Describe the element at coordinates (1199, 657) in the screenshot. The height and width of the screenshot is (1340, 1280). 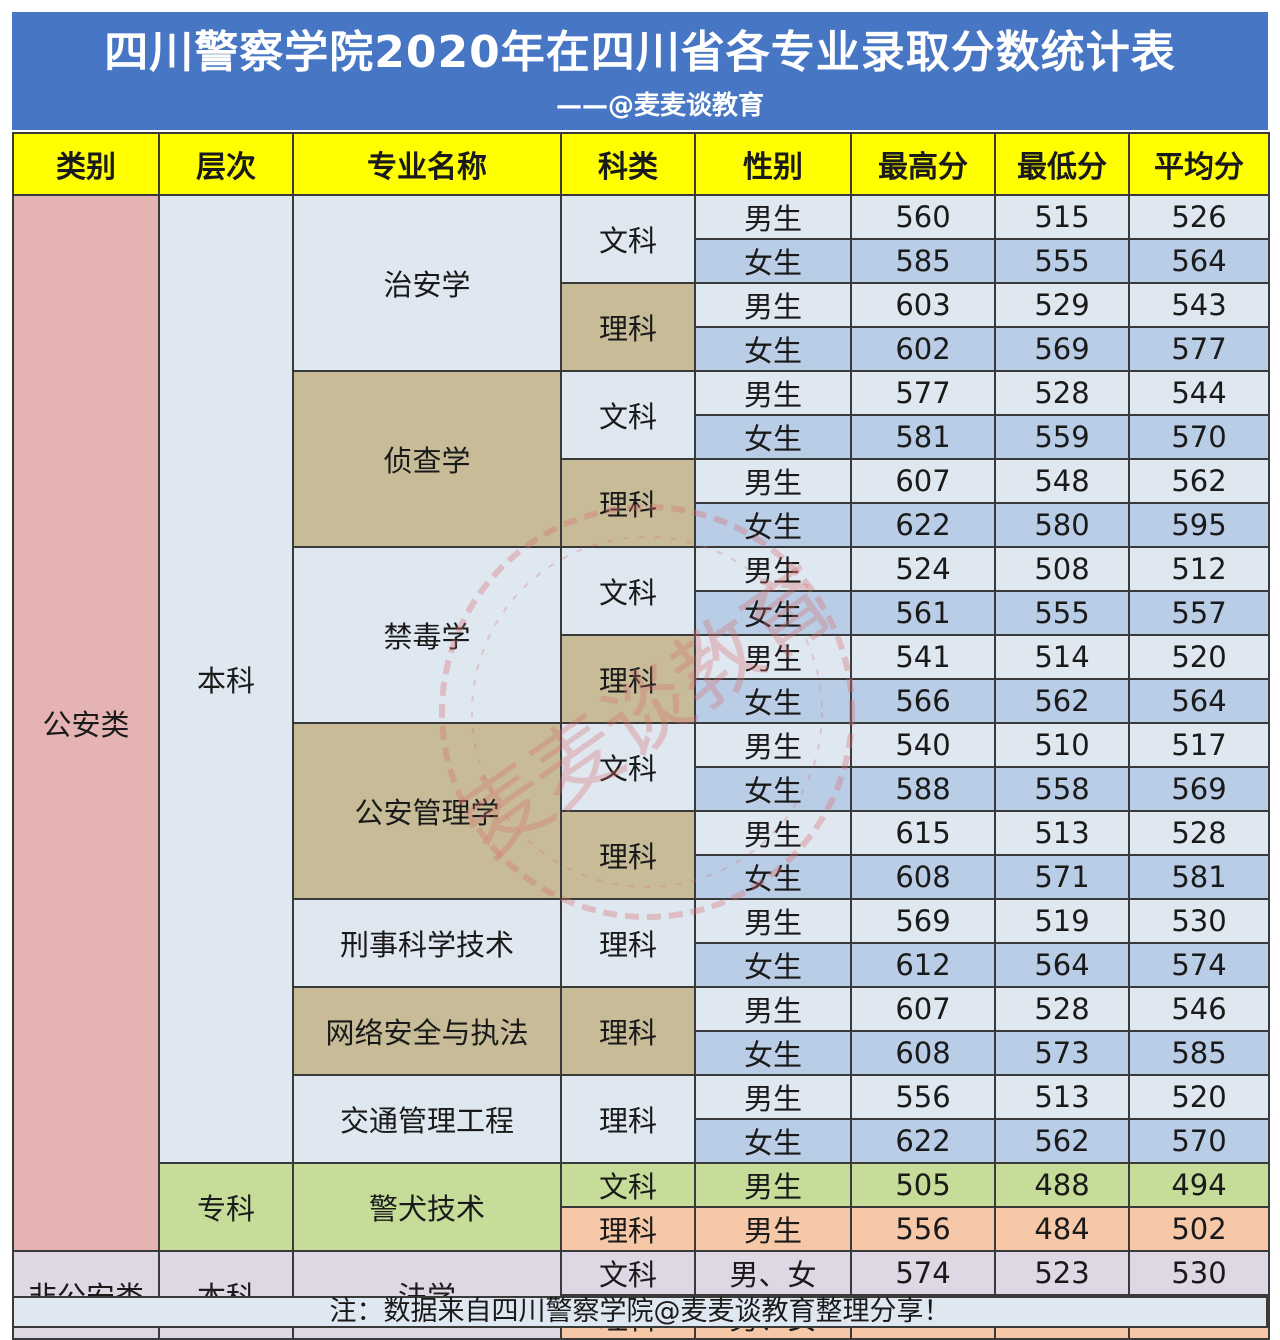
I see `avg-score-cell: 520` at that location.